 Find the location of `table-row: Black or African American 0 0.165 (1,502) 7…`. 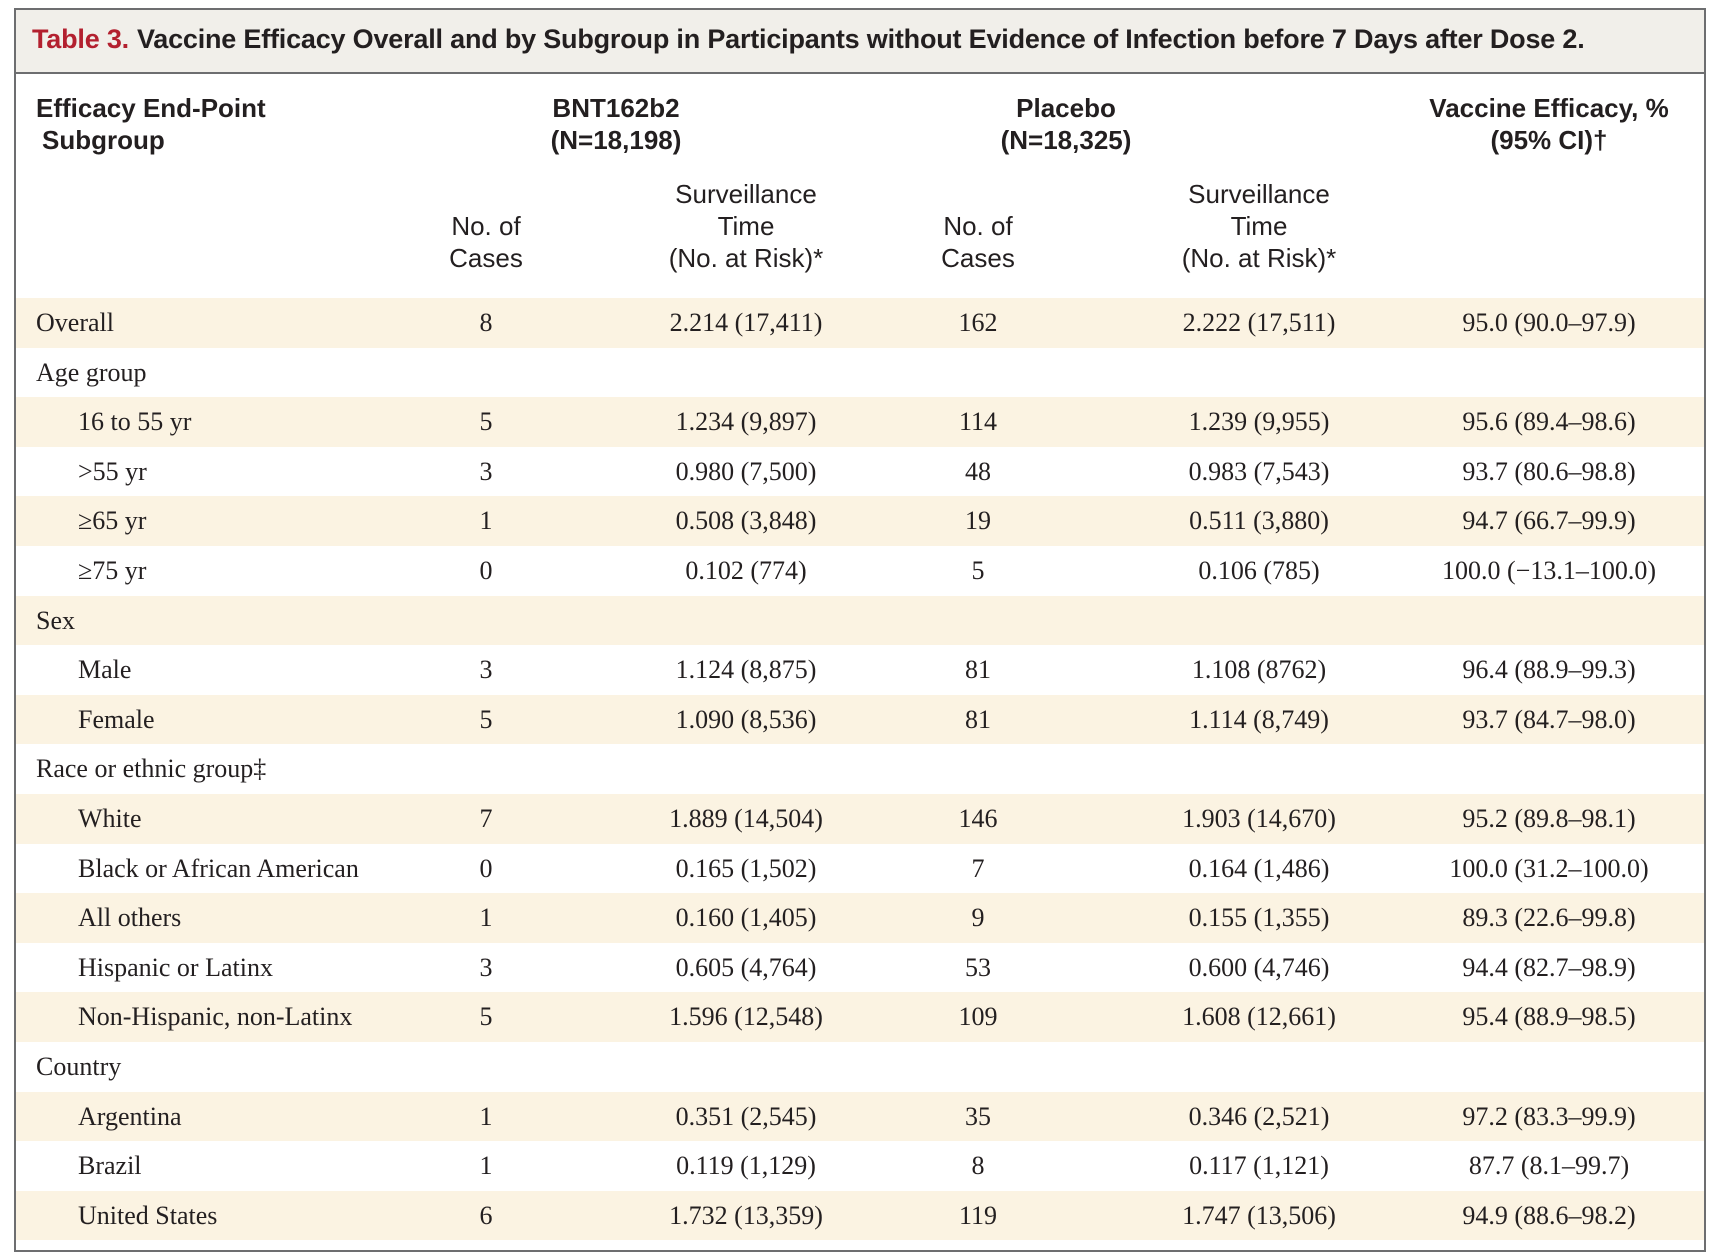

table-row: Black or African American 0 0.165 (1,502) 7… is located at coordinates (860, 869).